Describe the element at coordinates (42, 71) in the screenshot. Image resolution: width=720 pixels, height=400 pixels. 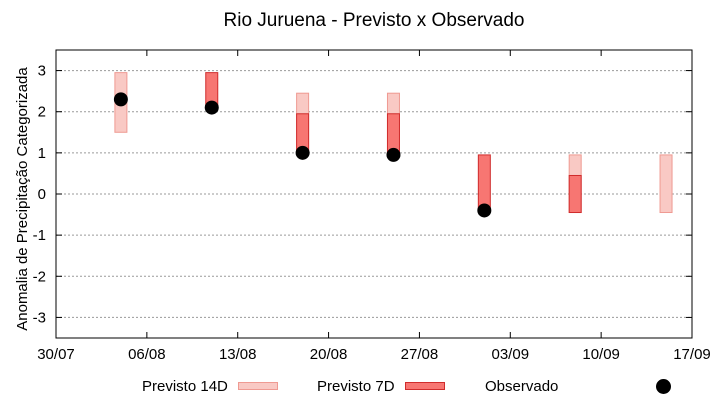
I see `y-tick-label: 3` at that location.